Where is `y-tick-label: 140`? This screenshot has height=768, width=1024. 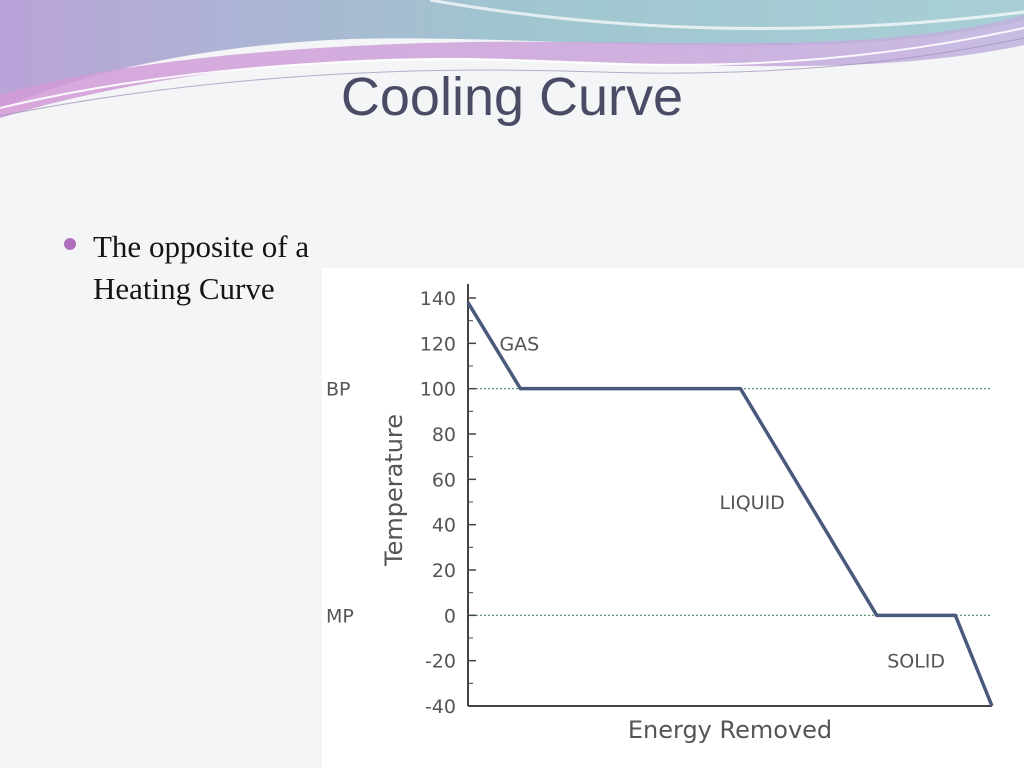
y-tick-label: 140 is located at coordinates (438, 299).